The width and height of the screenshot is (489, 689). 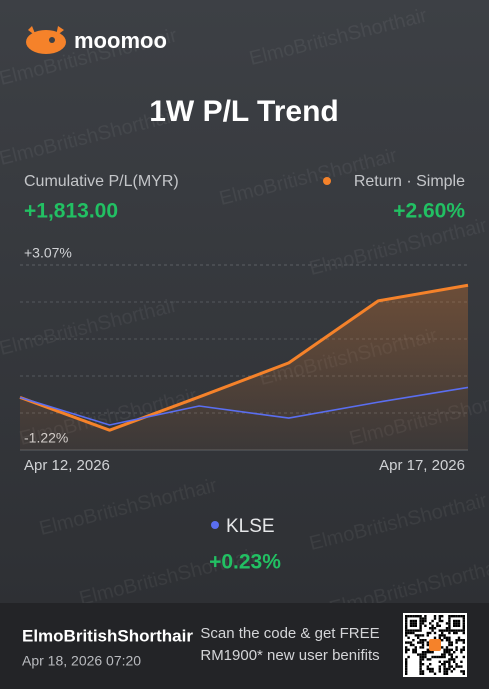 I want to click on series-change: +2.60%, so click(x=429, y=211).